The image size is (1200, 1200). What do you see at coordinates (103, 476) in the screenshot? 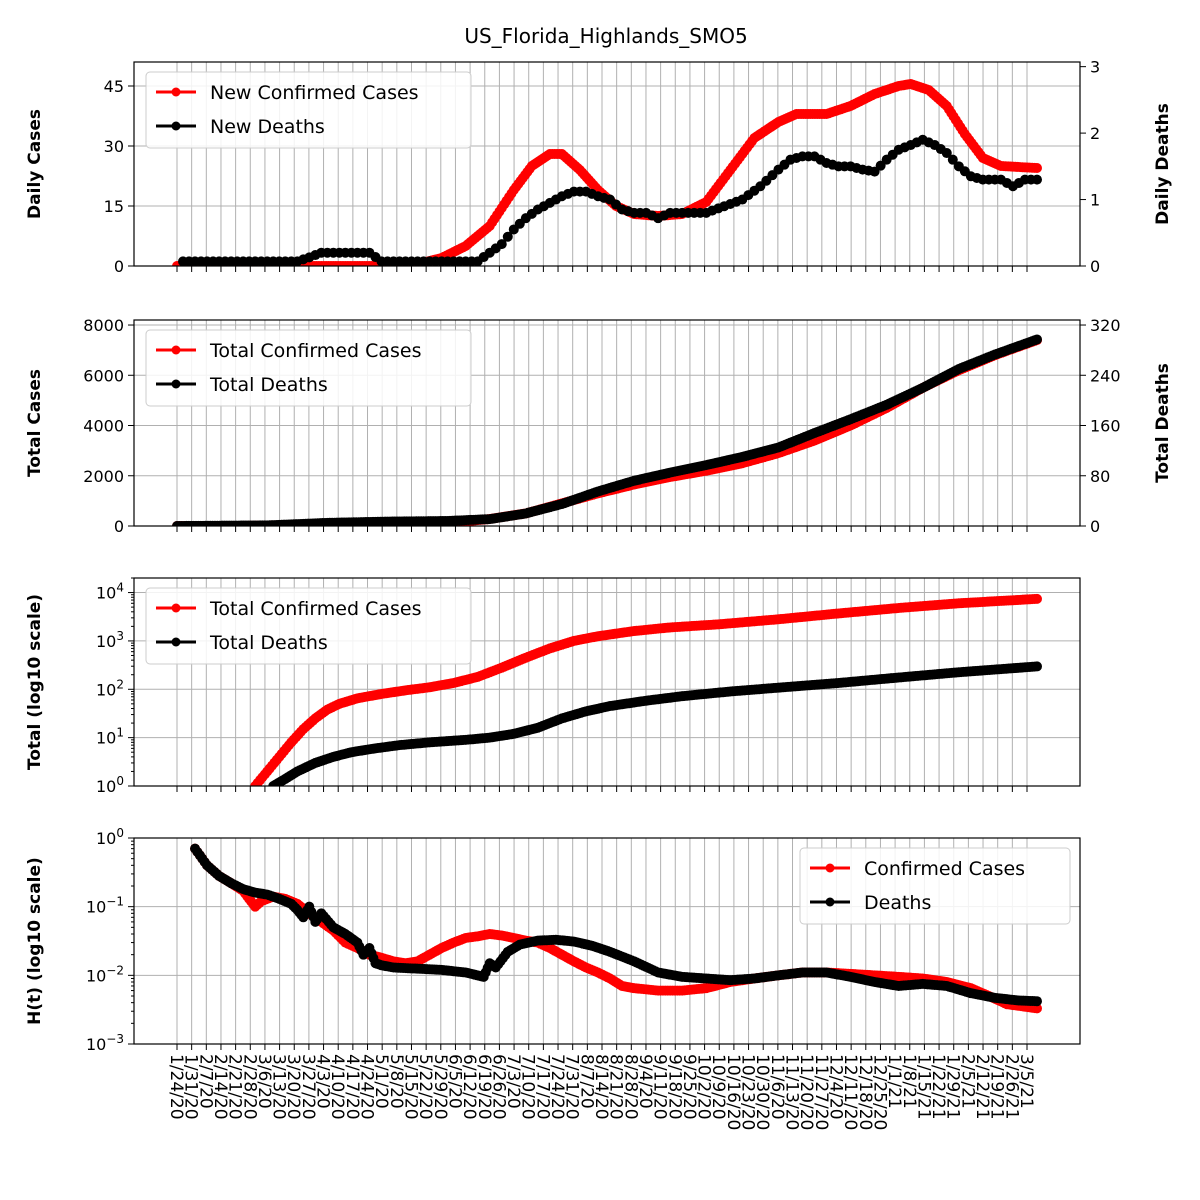
I see `y-tick-label: 2000` at bounding box center [103, 476].